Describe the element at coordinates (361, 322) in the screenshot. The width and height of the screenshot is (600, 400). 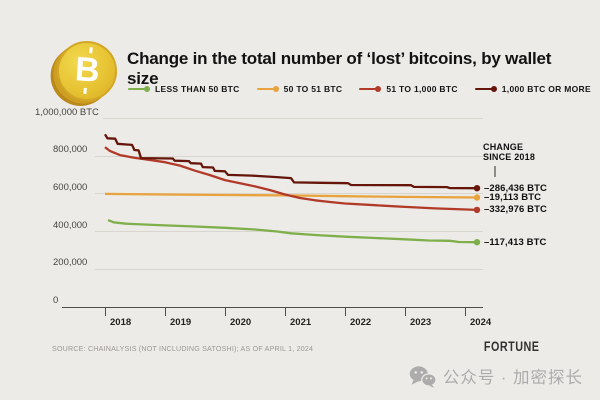
I see `x-tick-label: 2022` at that location.